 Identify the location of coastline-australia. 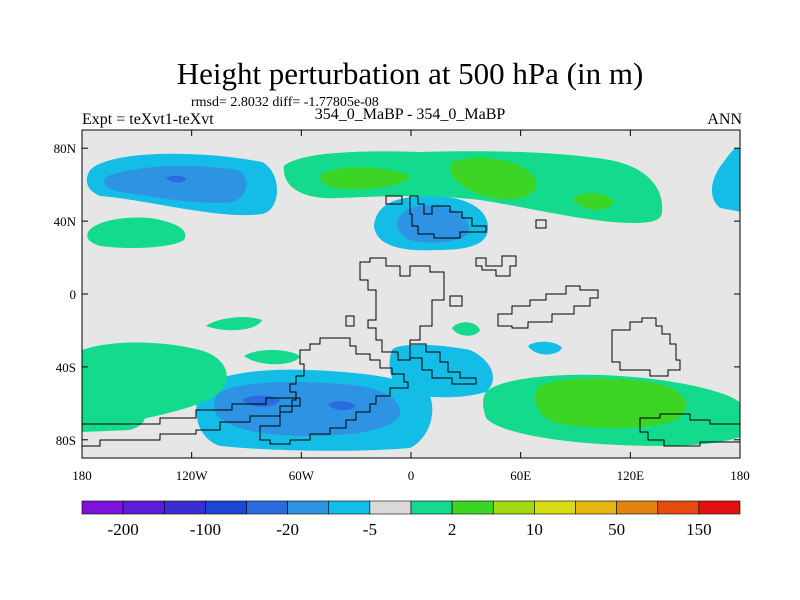
(646, 347).